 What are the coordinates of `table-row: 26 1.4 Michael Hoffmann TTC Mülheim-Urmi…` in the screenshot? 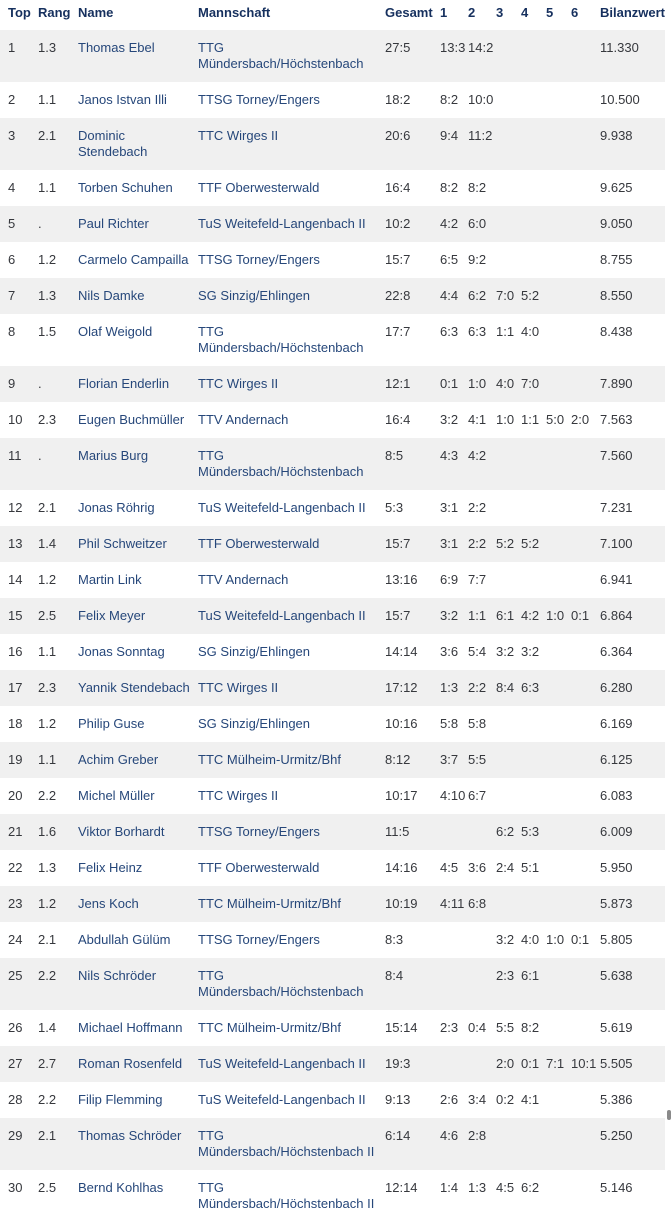 It's located at (332, 1028).